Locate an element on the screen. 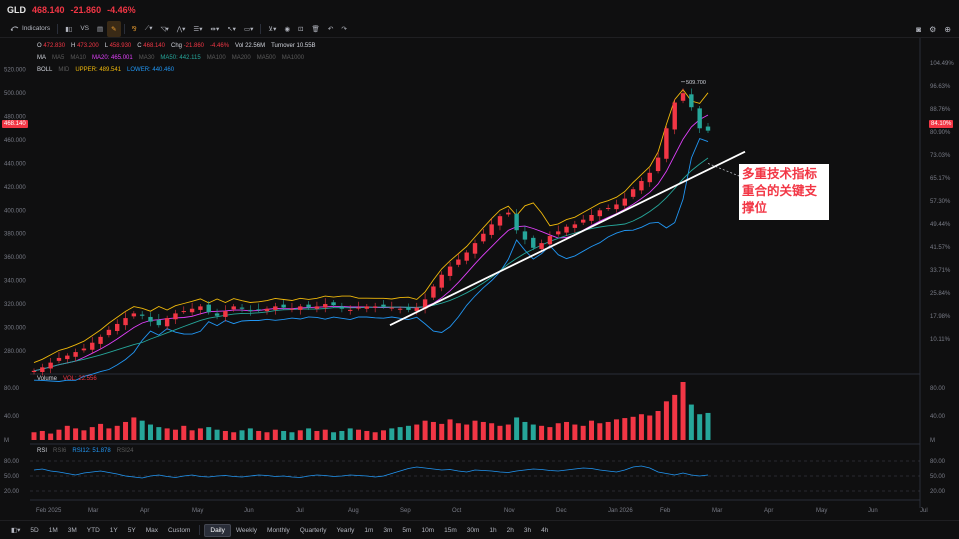 Image resolution: width=959 pixels, height=539 pixels. rsi12-line is located at coordinates (371, 472).